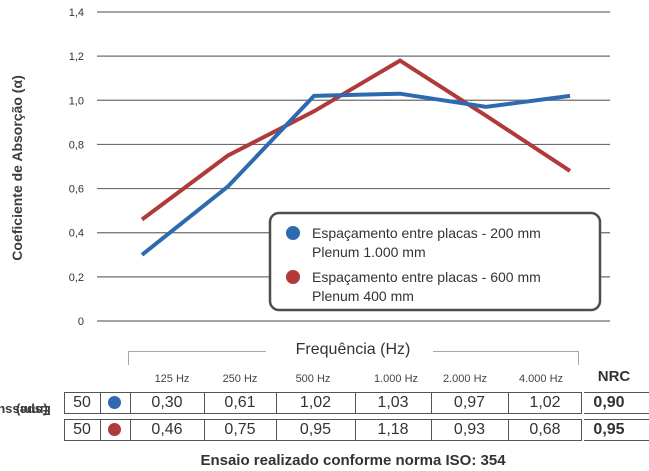 The image size is (649, 471). I want to click on frequency-label: 2.000 Hz, so click(465, 379).